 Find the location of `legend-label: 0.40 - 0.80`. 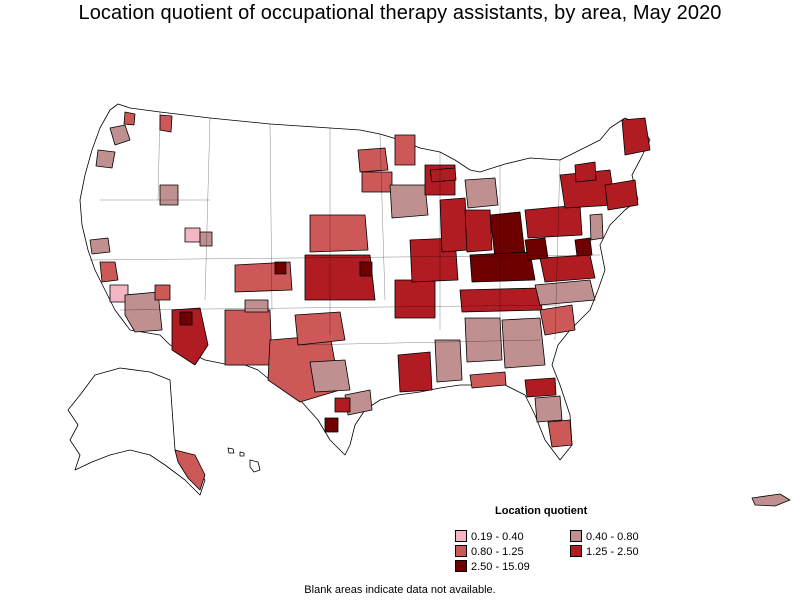

legend-label: 0.40 - 0.80 is located at coordinates (612, 537).